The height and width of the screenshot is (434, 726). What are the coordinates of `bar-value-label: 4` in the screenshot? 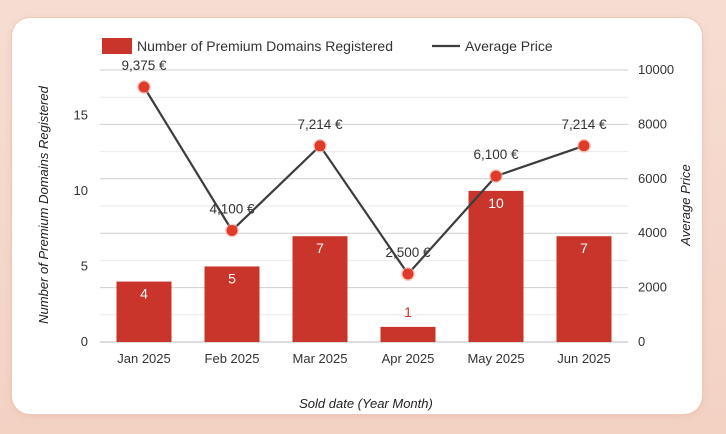 It's located at (144, 294).